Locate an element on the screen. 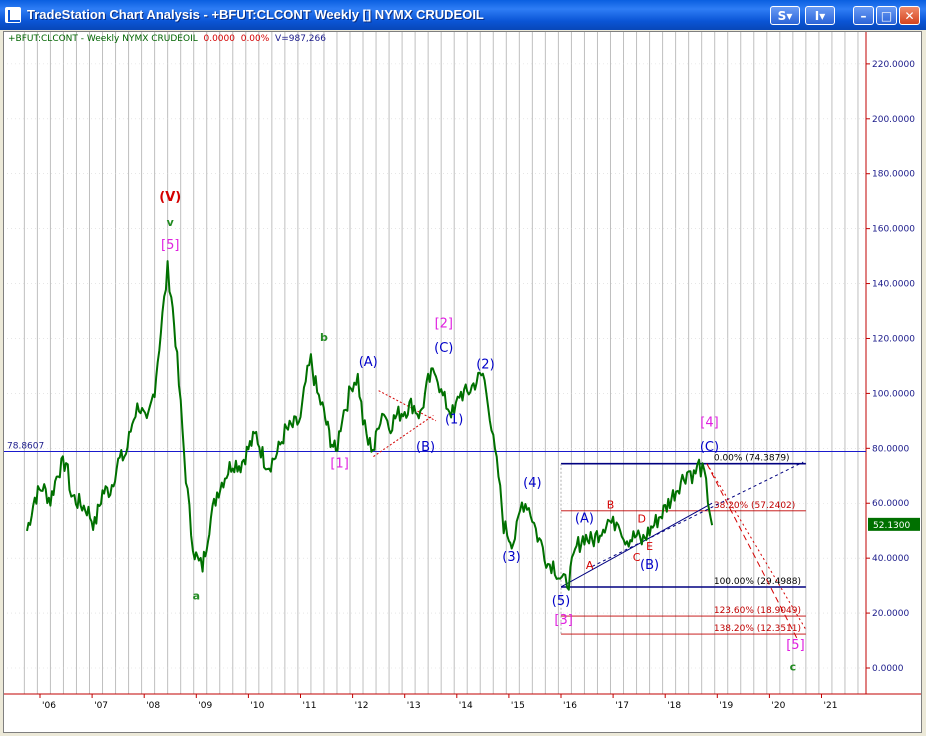 The width and height of the screenshot is (926, 736). x-tick-label: '15 is located at coordinates (518, 706).